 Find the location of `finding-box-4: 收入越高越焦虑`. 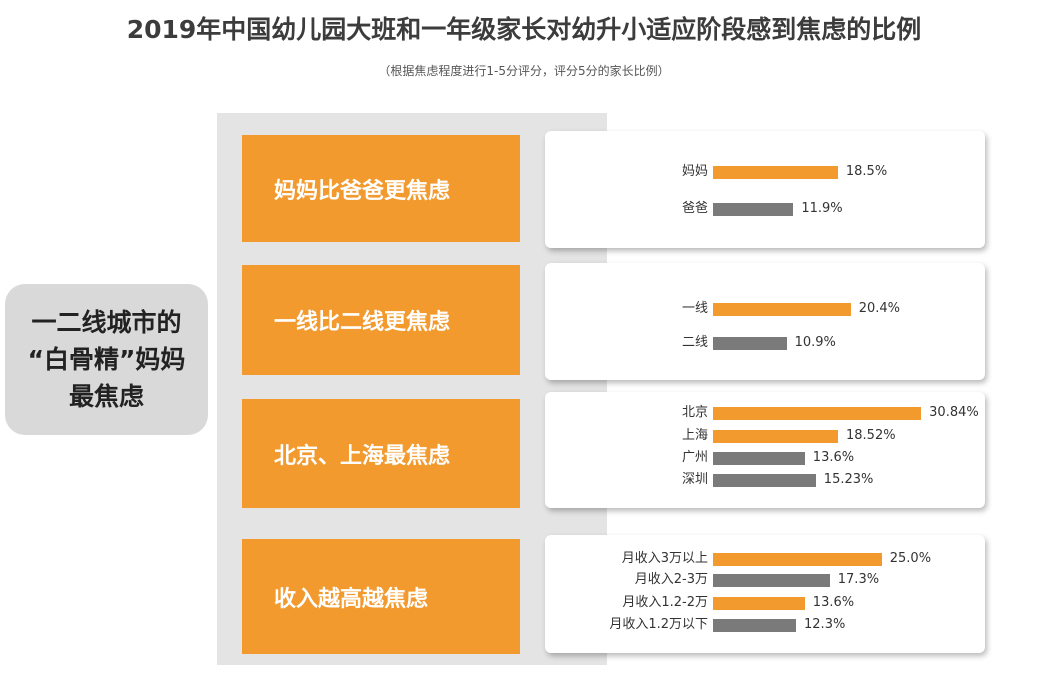

finding-box-4: 收入越高越焦虑 is located at coordinates (381, 596).